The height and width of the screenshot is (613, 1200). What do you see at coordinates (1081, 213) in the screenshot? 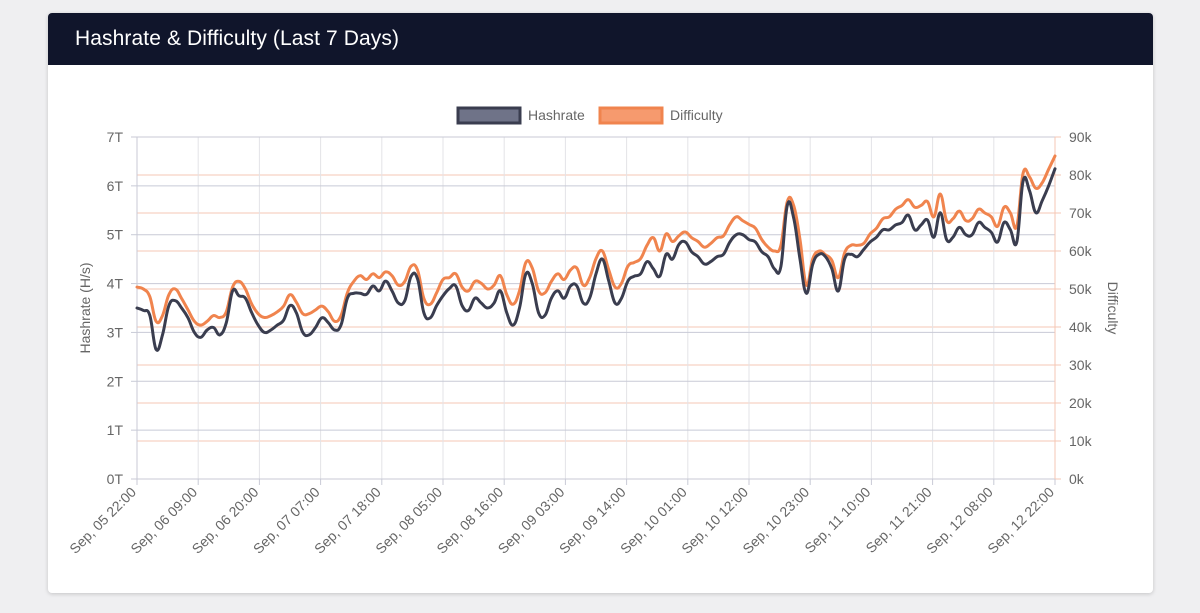
I see `right-tick-label: 70k` at bounding box center [1081, 213].